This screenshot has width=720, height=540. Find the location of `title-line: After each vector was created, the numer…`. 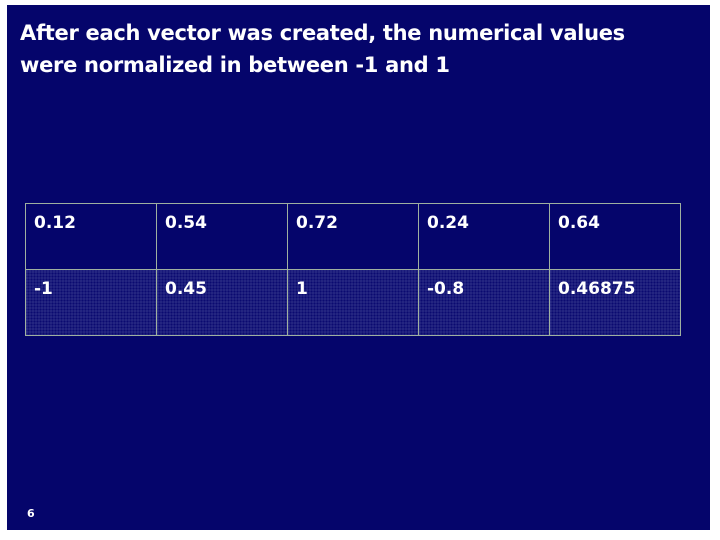

title-line: After each vector was created, the numer… is located at coordinates (322, 33).